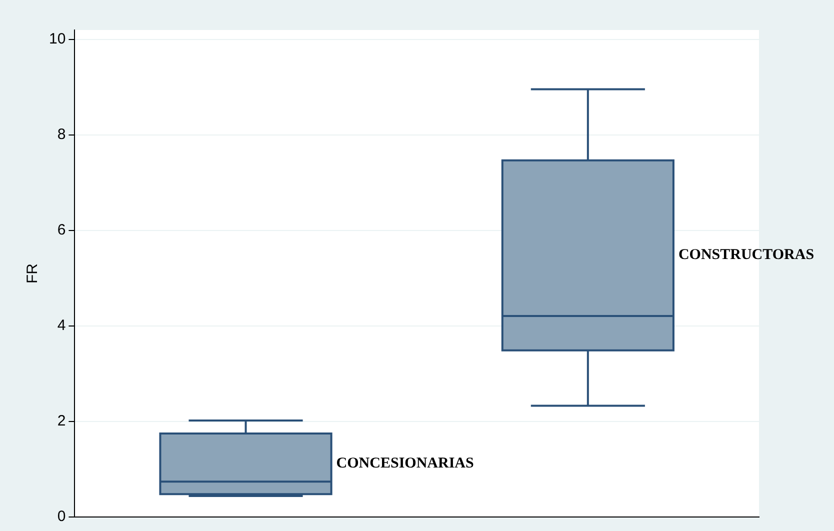 This screenshot has height=531, width=834. I want to click on y-tick-label: 4, so click(61, 325).